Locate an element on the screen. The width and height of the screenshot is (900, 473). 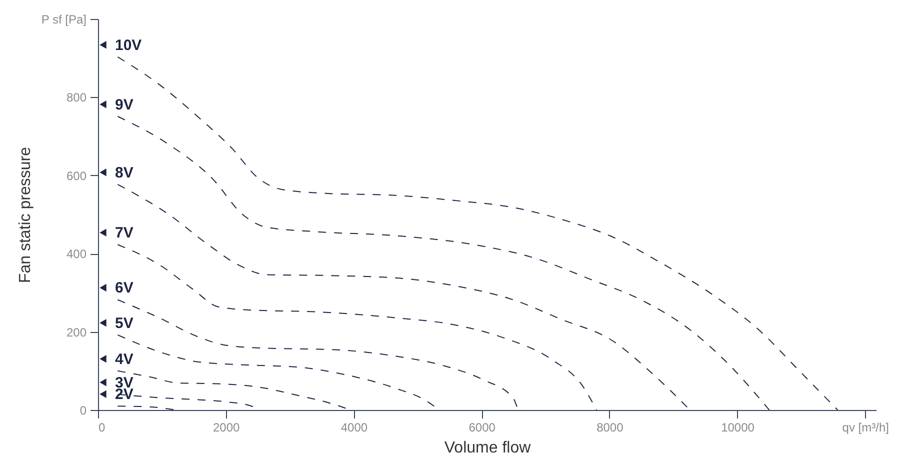
x-axis-title: Volume flow is located at coordinates (488, 448).